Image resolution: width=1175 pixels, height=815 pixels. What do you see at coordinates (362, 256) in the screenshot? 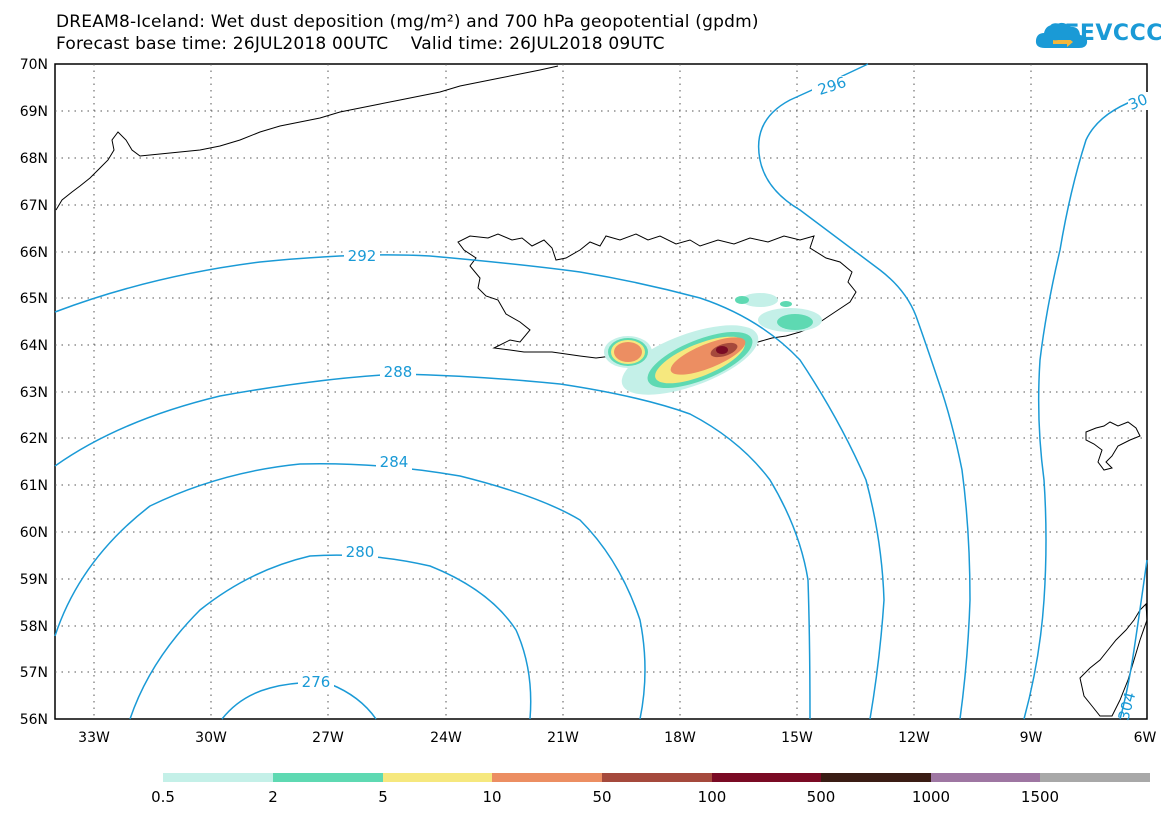
I see `contour-label-292: 292` at bounding box center [362, 256].